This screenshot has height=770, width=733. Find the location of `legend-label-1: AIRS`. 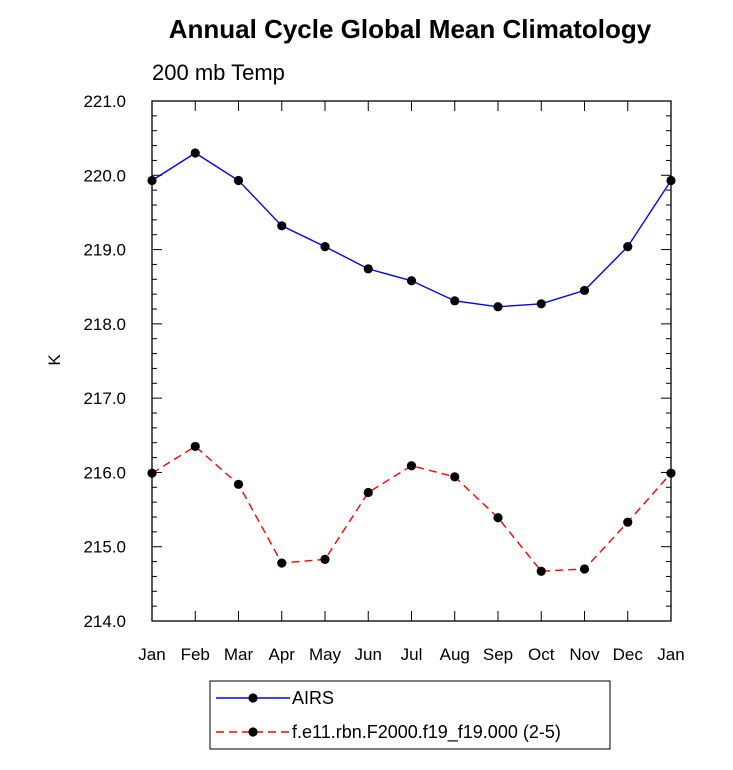

legend-label-1: AIRS is located at coordinates (313, 698).